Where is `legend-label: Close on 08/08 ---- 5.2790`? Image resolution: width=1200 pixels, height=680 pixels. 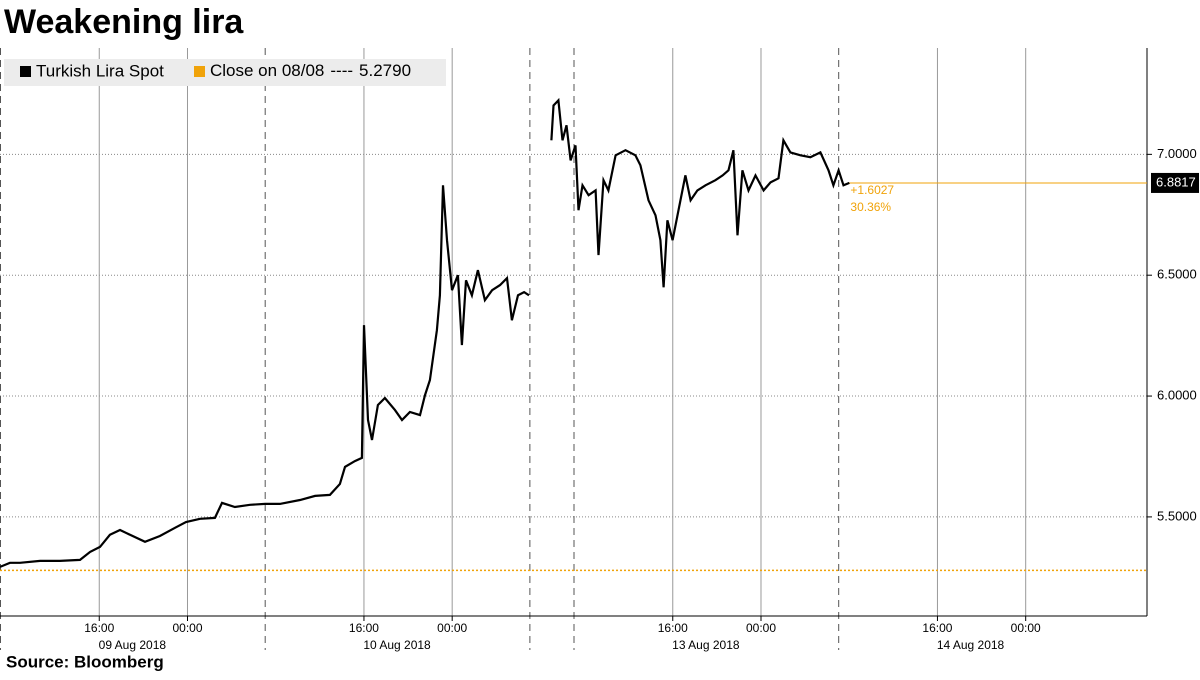
legend-label: Close on 08/08 ---- 5.2790 is located at coordinates (310, 70).